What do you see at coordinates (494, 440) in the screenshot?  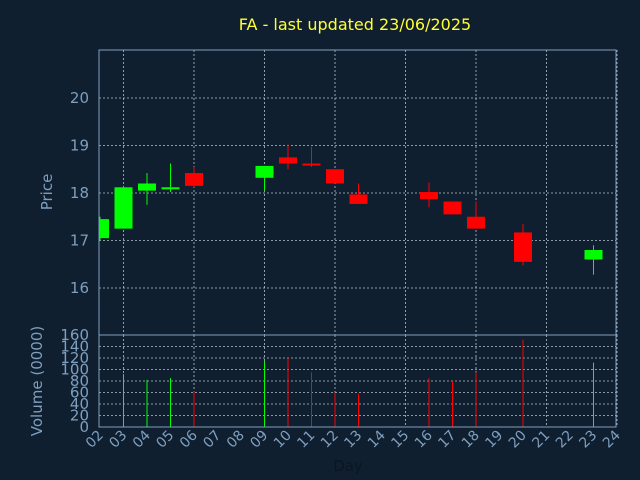 I see `x-tick-label: 19` at bounding box center [494, 440].